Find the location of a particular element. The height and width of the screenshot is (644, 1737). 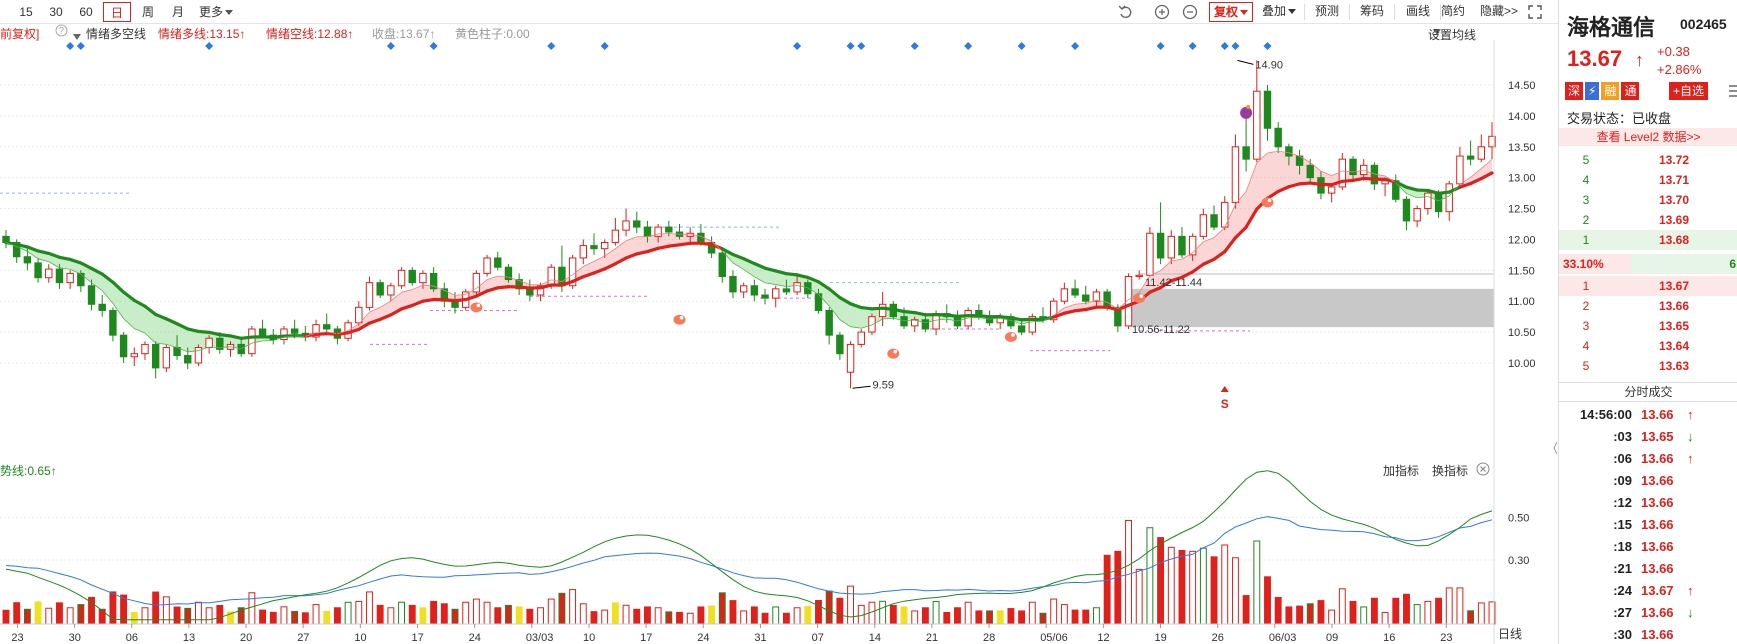

ma-setting-button: 设置均线 is located at coordinates (1452, 33).